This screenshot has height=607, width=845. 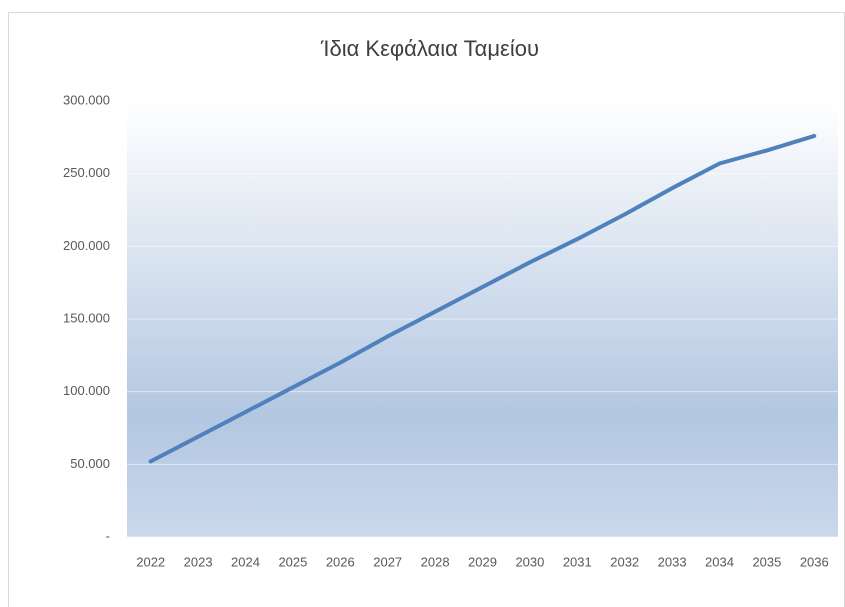 I want to click on x-tick-label: 2024, so click(x=245, y=561).